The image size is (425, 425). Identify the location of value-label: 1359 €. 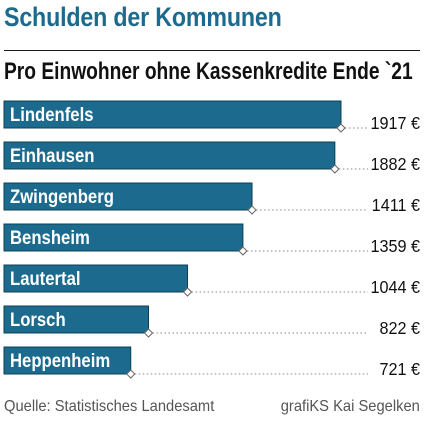
(395, 246).